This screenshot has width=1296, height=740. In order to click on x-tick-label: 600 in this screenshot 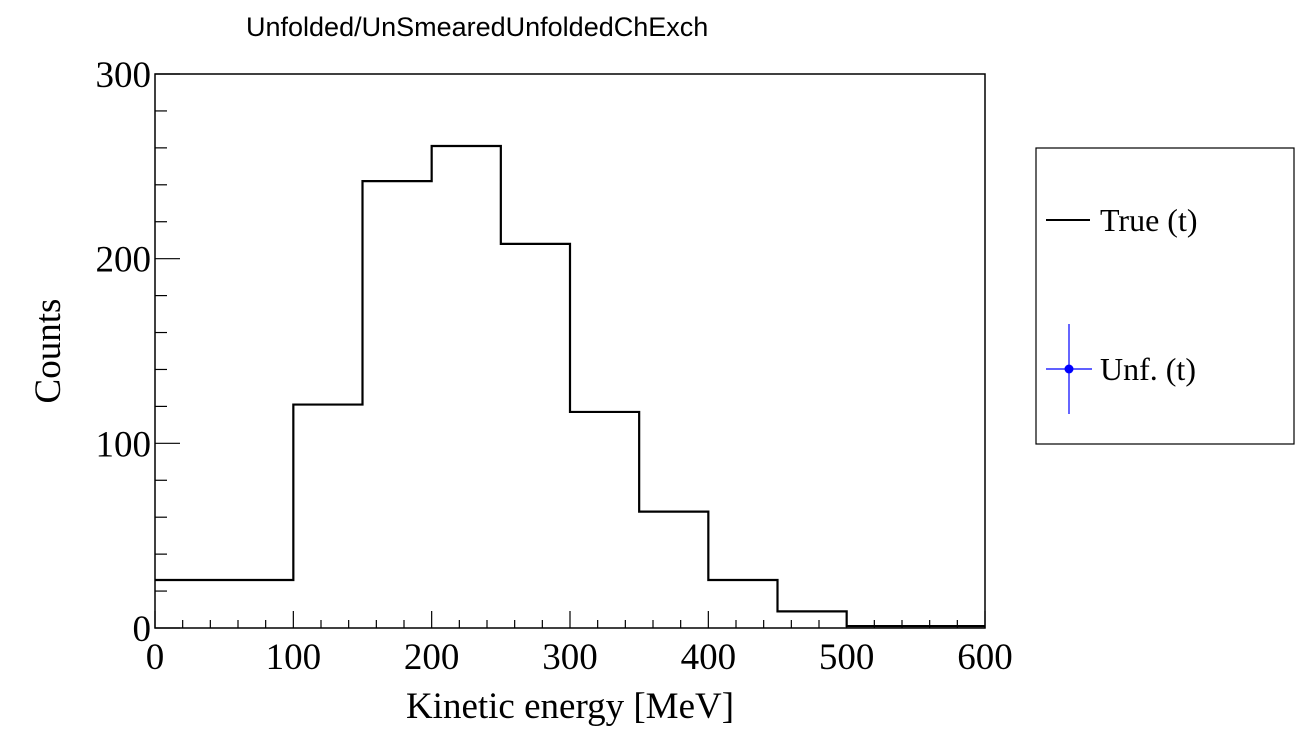, I will do `click(985, 657)`.